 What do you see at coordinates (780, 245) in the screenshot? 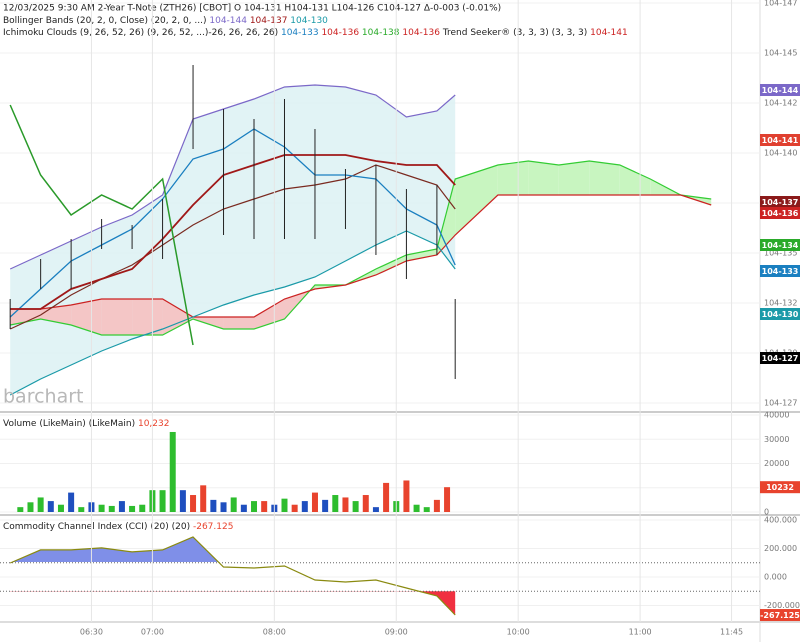
I see `badge-label: 104-134` at bounding box center [780, 245].